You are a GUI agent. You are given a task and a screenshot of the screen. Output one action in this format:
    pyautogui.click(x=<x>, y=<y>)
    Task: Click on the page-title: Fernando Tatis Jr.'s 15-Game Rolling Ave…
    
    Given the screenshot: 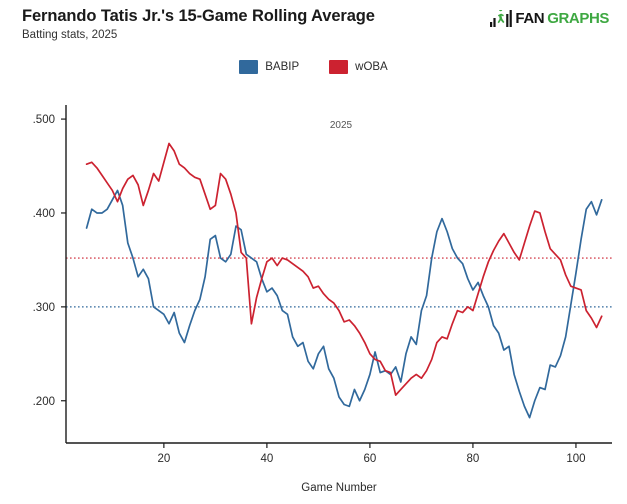 What is the action you would take?
    pyautogui.click(x=198, y=16)
    